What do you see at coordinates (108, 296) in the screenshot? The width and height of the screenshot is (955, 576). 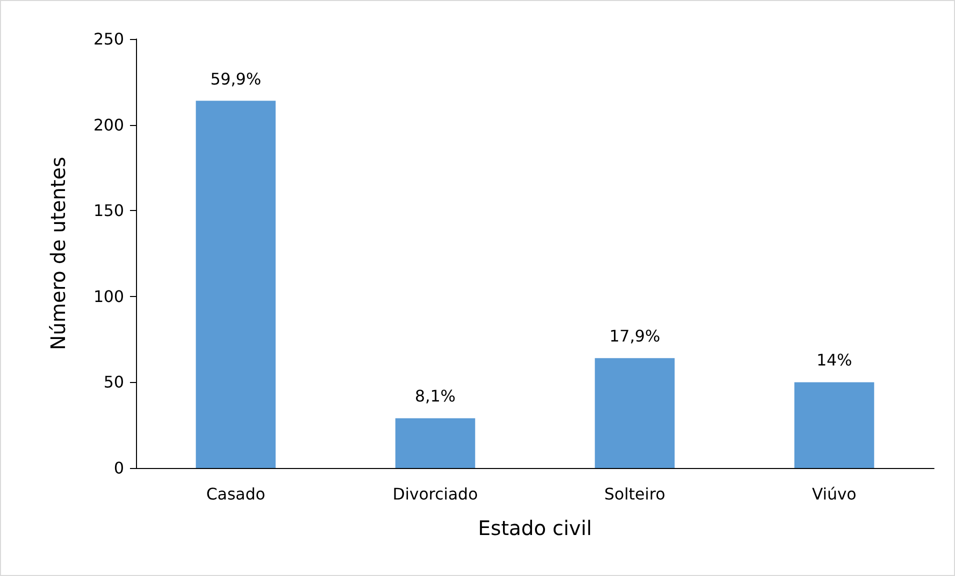 I see `y-tick-label: 100` at bounding box center [108, 296].